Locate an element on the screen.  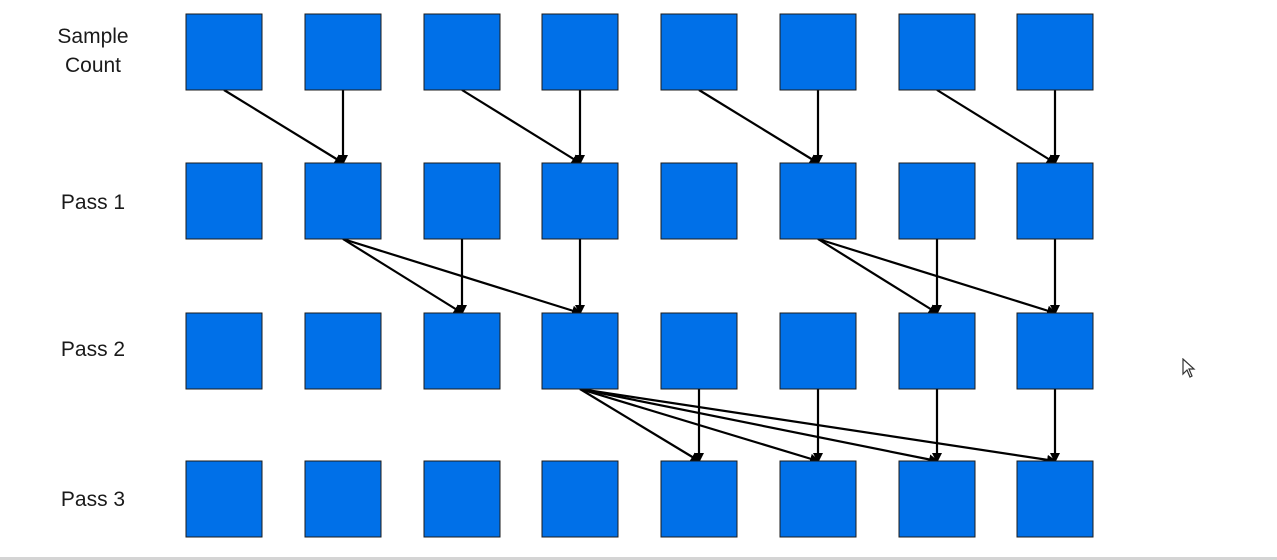
cell-r0-c3 is located at coordinates (580, 52).